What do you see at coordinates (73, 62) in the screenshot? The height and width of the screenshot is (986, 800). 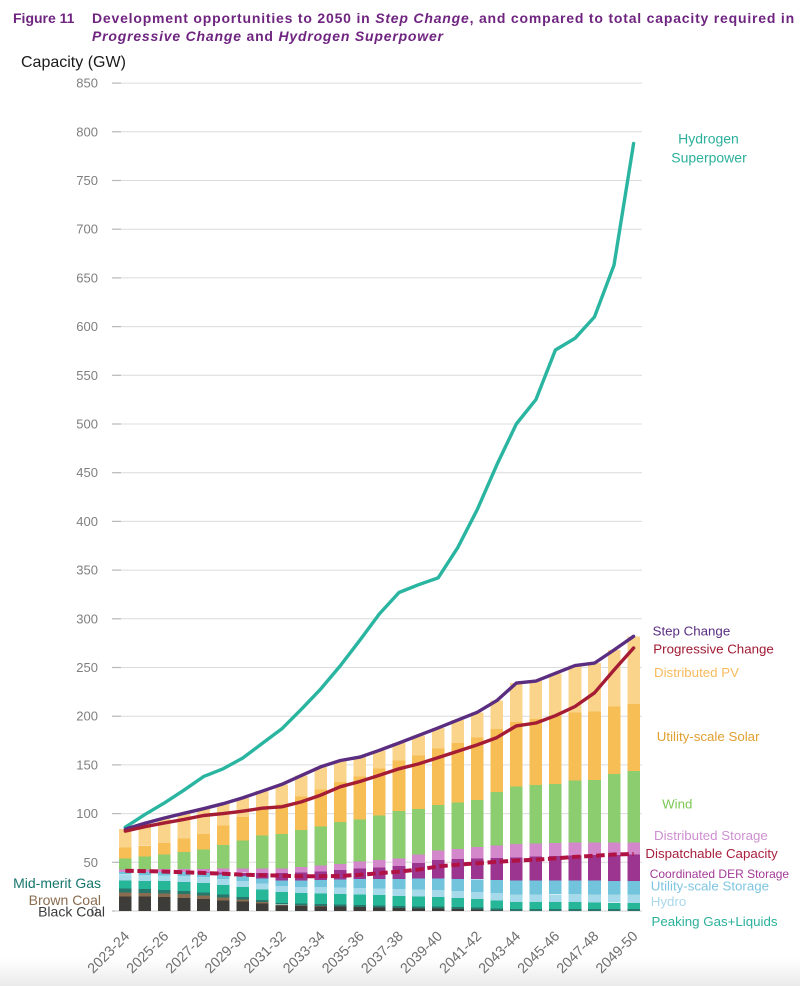 I see `svg-text: Capacity (GW)` at bounding box center [73, 62].